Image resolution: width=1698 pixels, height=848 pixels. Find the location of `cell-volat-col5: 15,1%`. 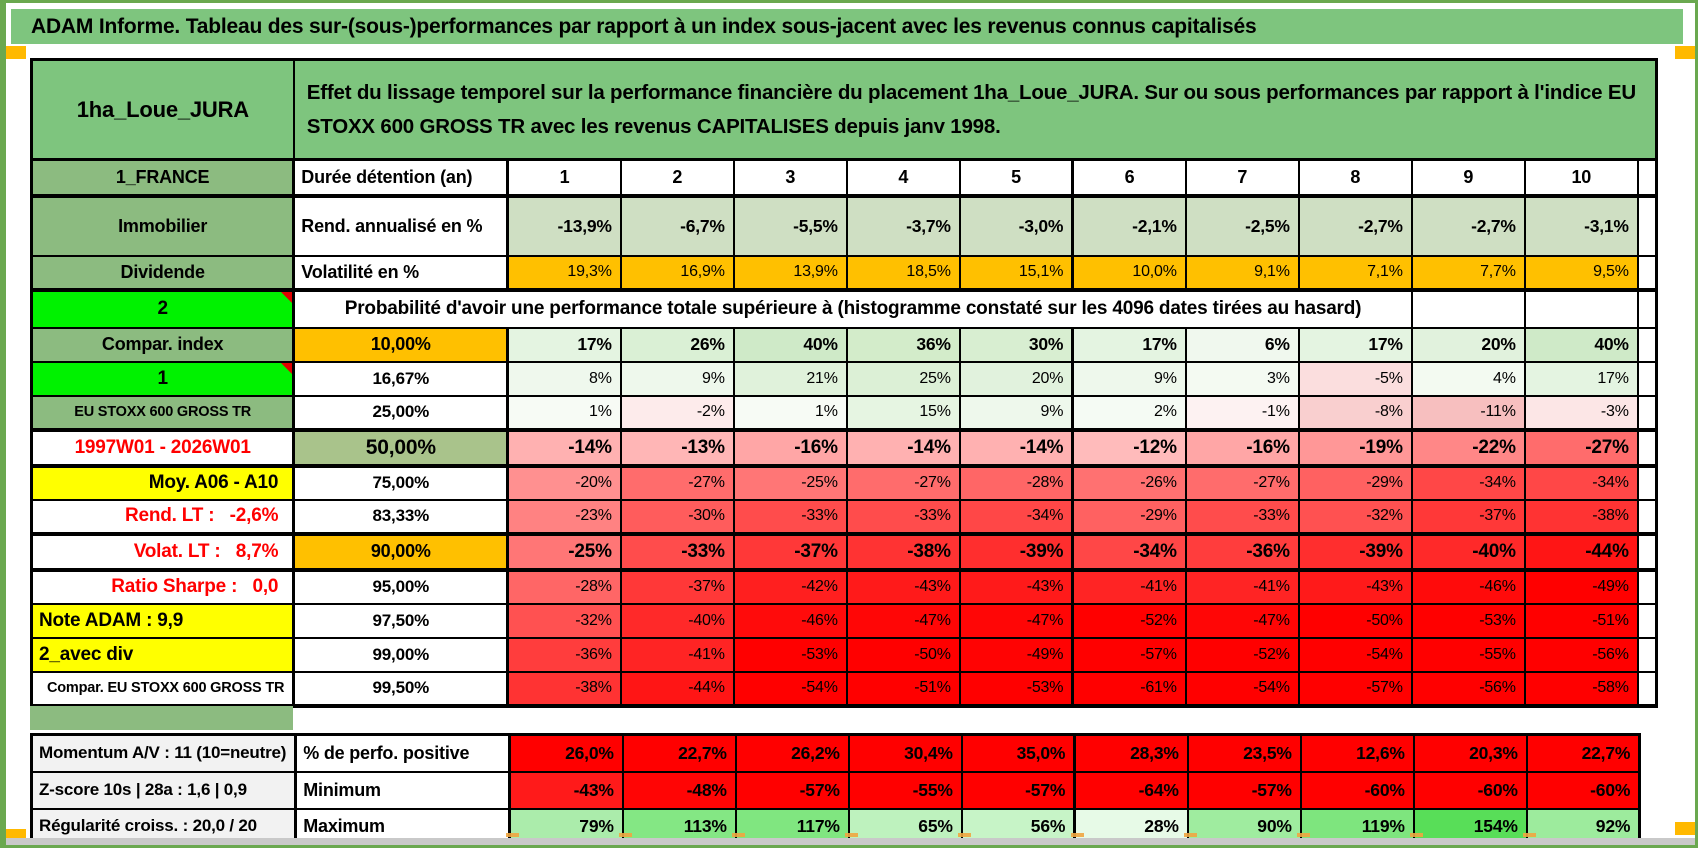

cell-volat-col5: 15,1% is located at coordinates (1016, 273).